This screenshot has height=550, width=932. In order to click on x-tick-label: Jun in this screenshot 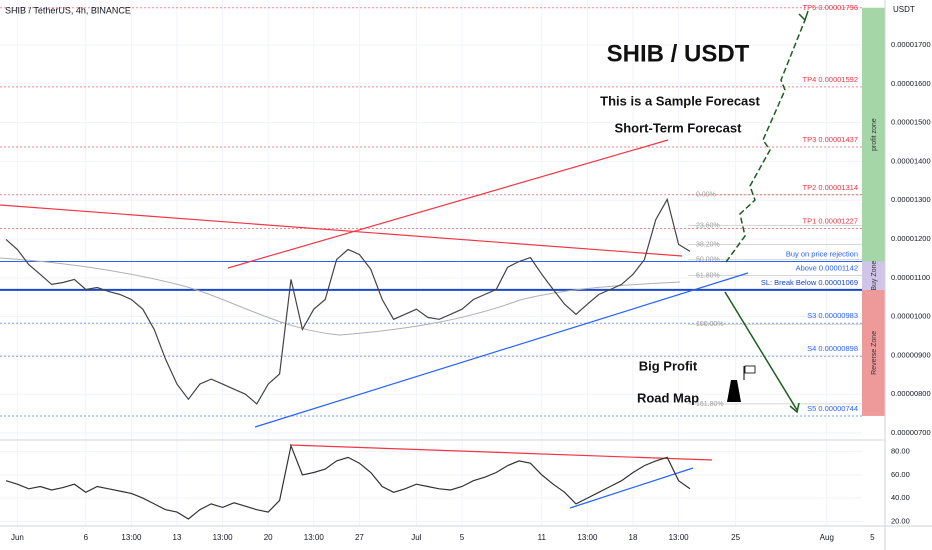, I will do `click(17, 537)`.